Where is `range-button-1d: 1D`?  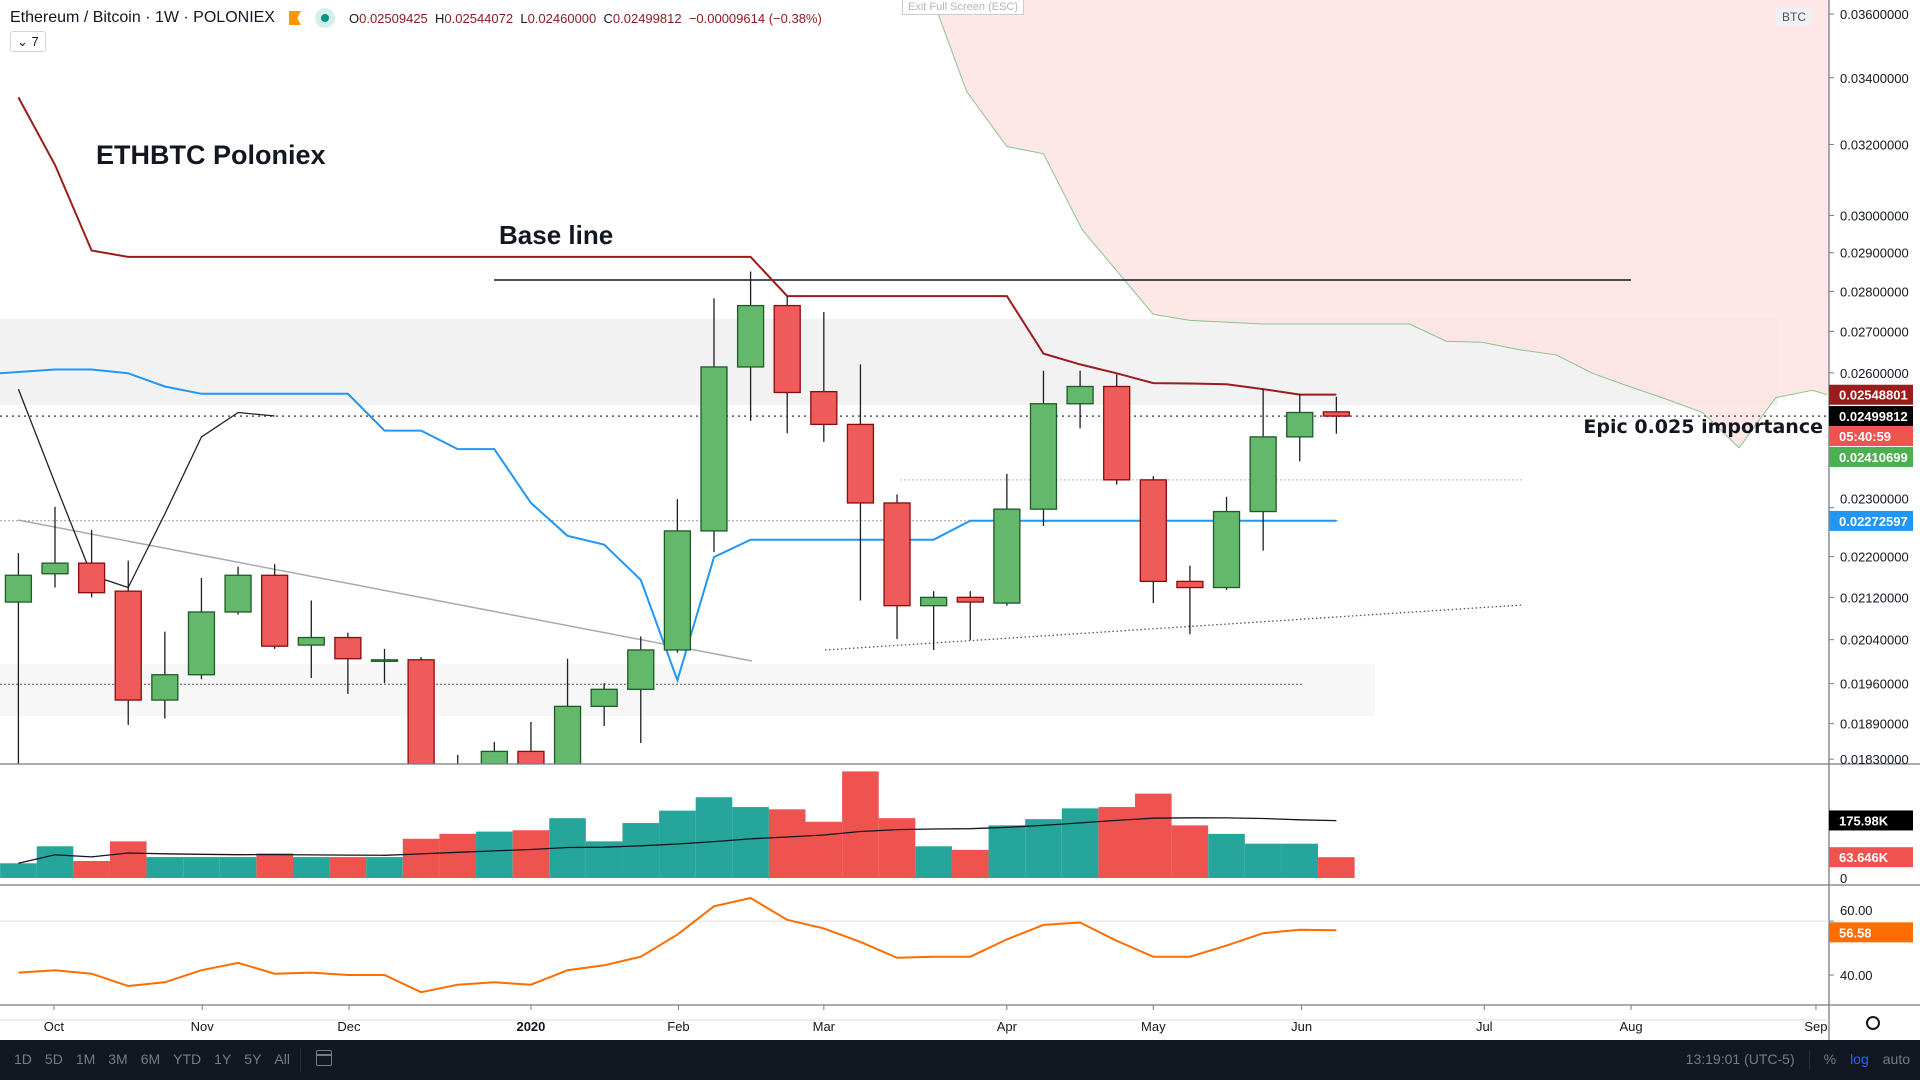
range-button-1d: 1D is located at coordinates (23, 1059).